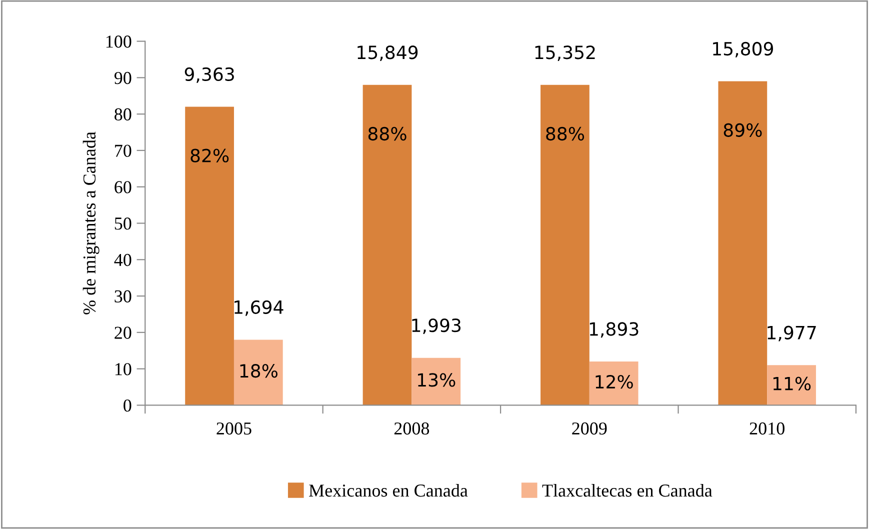 The image size is (869, 529). What do you see at coordinates (123, 369) in the screenshot?
I see `y-tick-label: 10` at bounding box center [123, 369].